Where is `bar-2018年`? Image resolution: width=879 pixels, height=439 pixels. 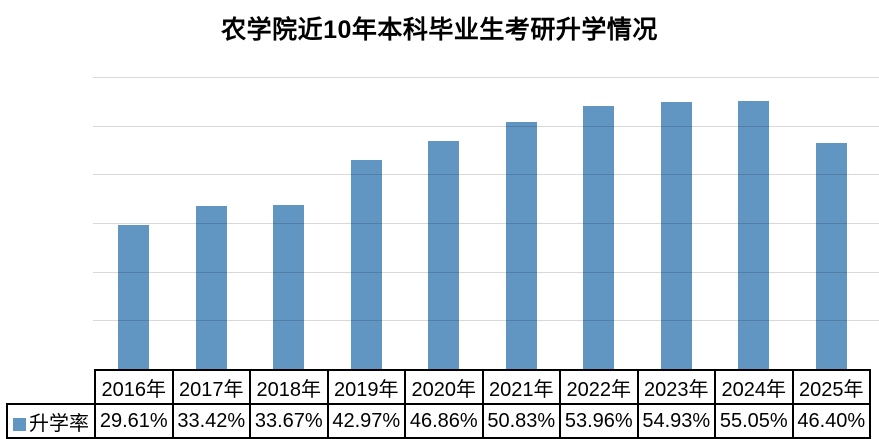
bar-2018年 is located at coordinates (289, 287).